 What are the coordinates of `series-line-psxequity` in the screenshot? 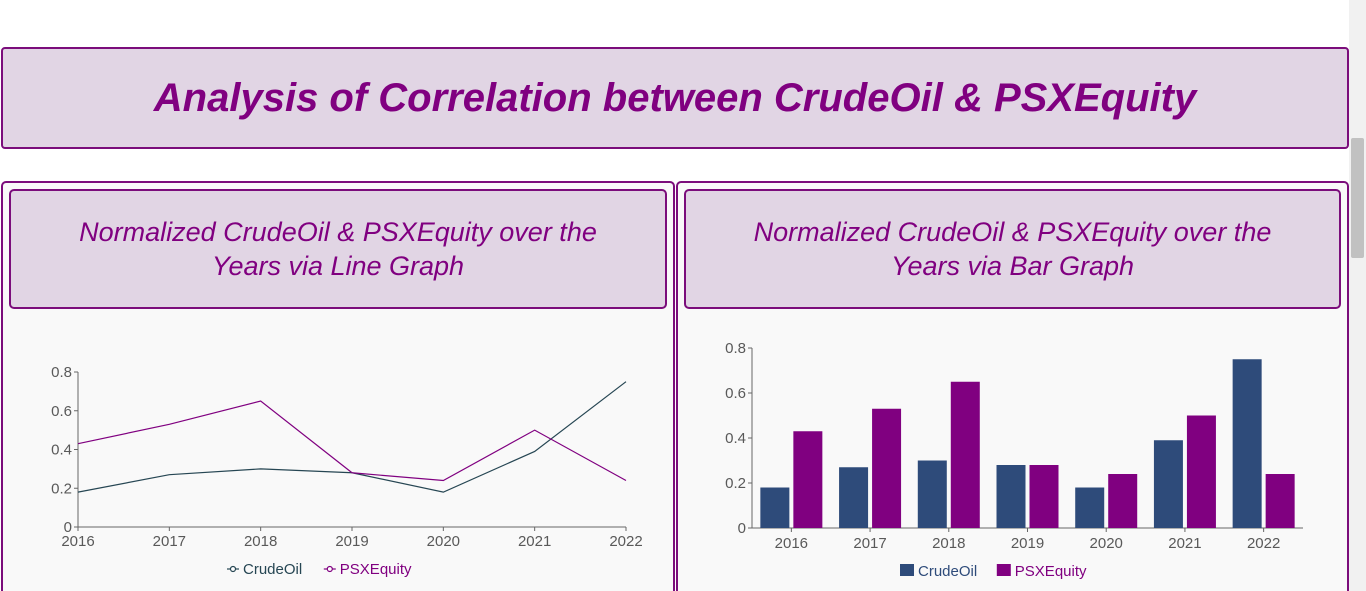 It's located at (352, 441).